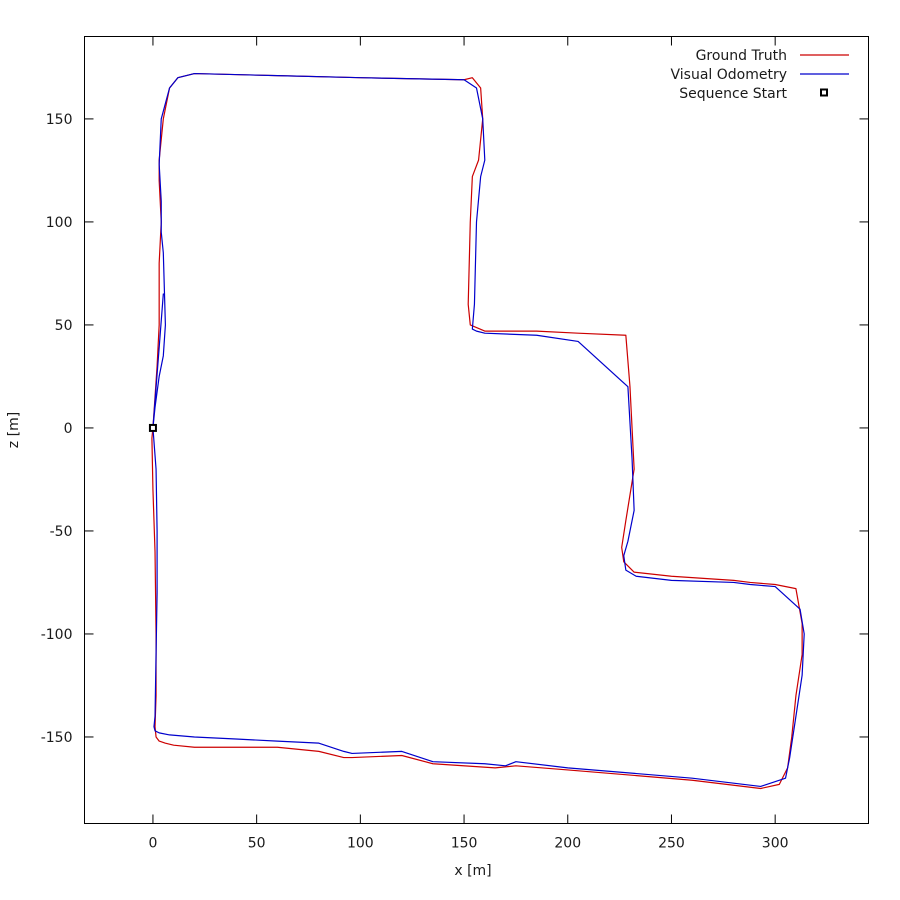 This screenshot has height=900, width=900. What do you see at coordinates (57, 635) in the screenshot?
I see `y-tick-label: -100` at bounding box center [57, 635].